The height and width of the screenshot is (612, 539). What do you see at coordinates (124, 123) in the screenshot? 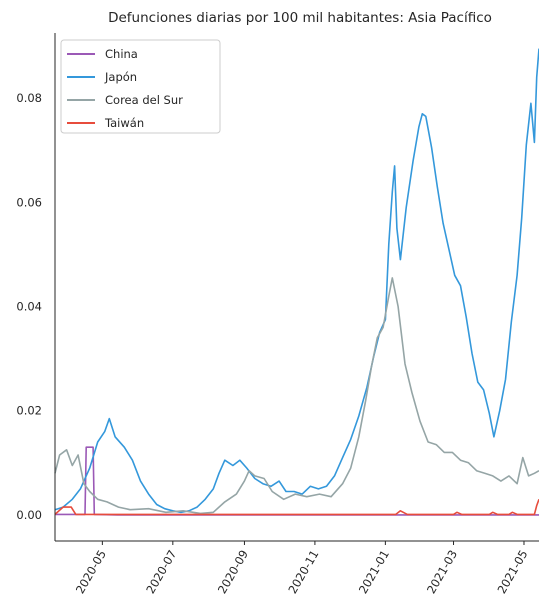
I see `legend-label-taiwan: Taiwán` at bounding box center [124, 123].